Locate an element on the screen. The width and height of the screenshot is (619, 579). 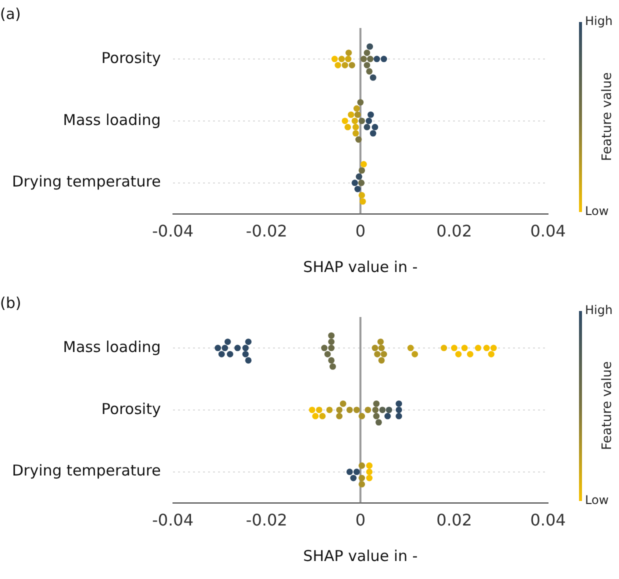
text: (b) is located at coordinates (11, 303).